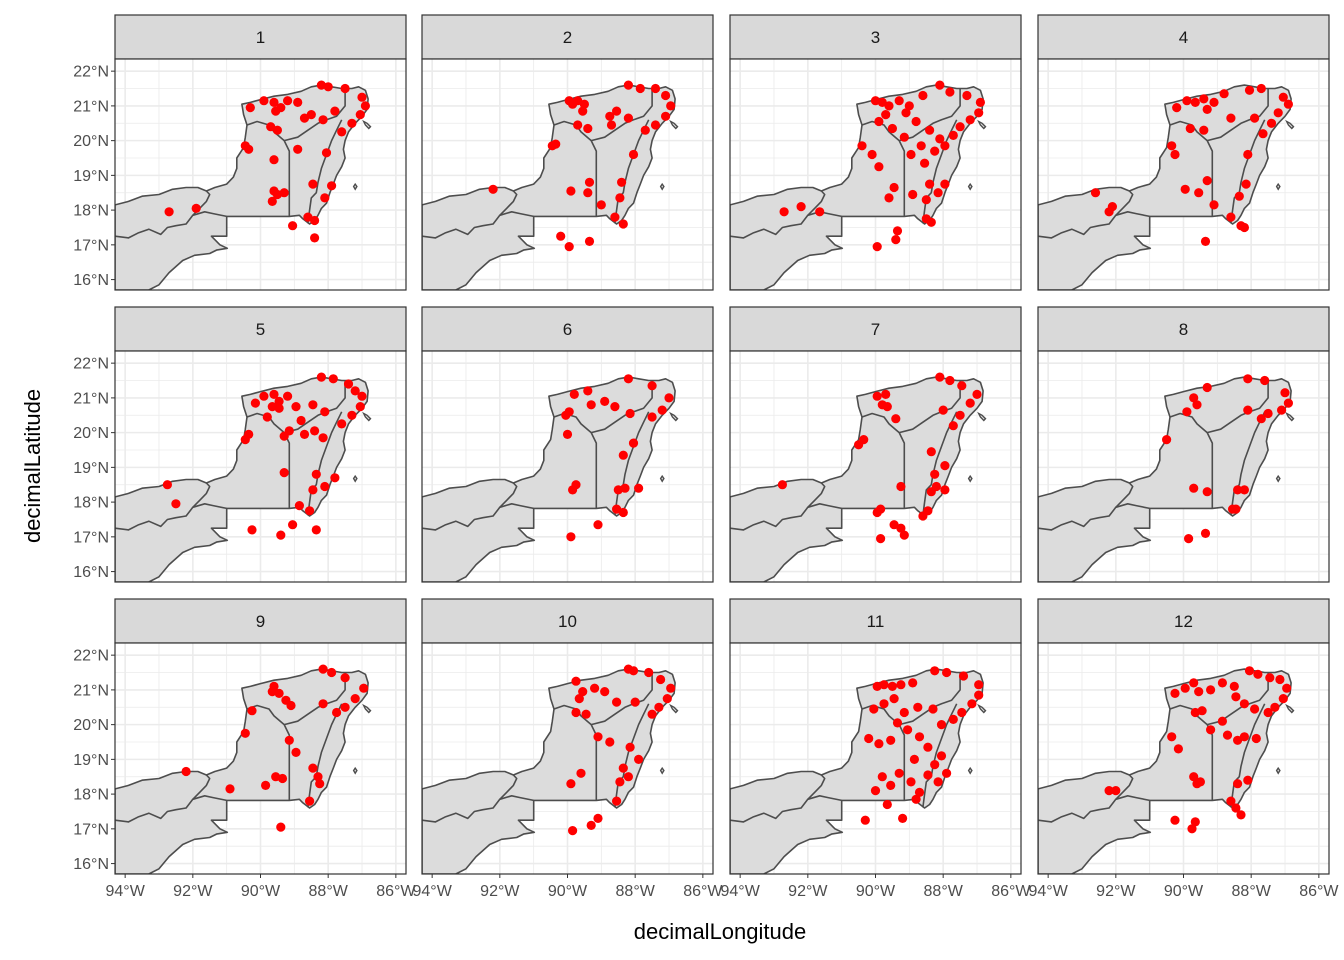  I want to click on facet-strip-label: 5, so click(260, 329).